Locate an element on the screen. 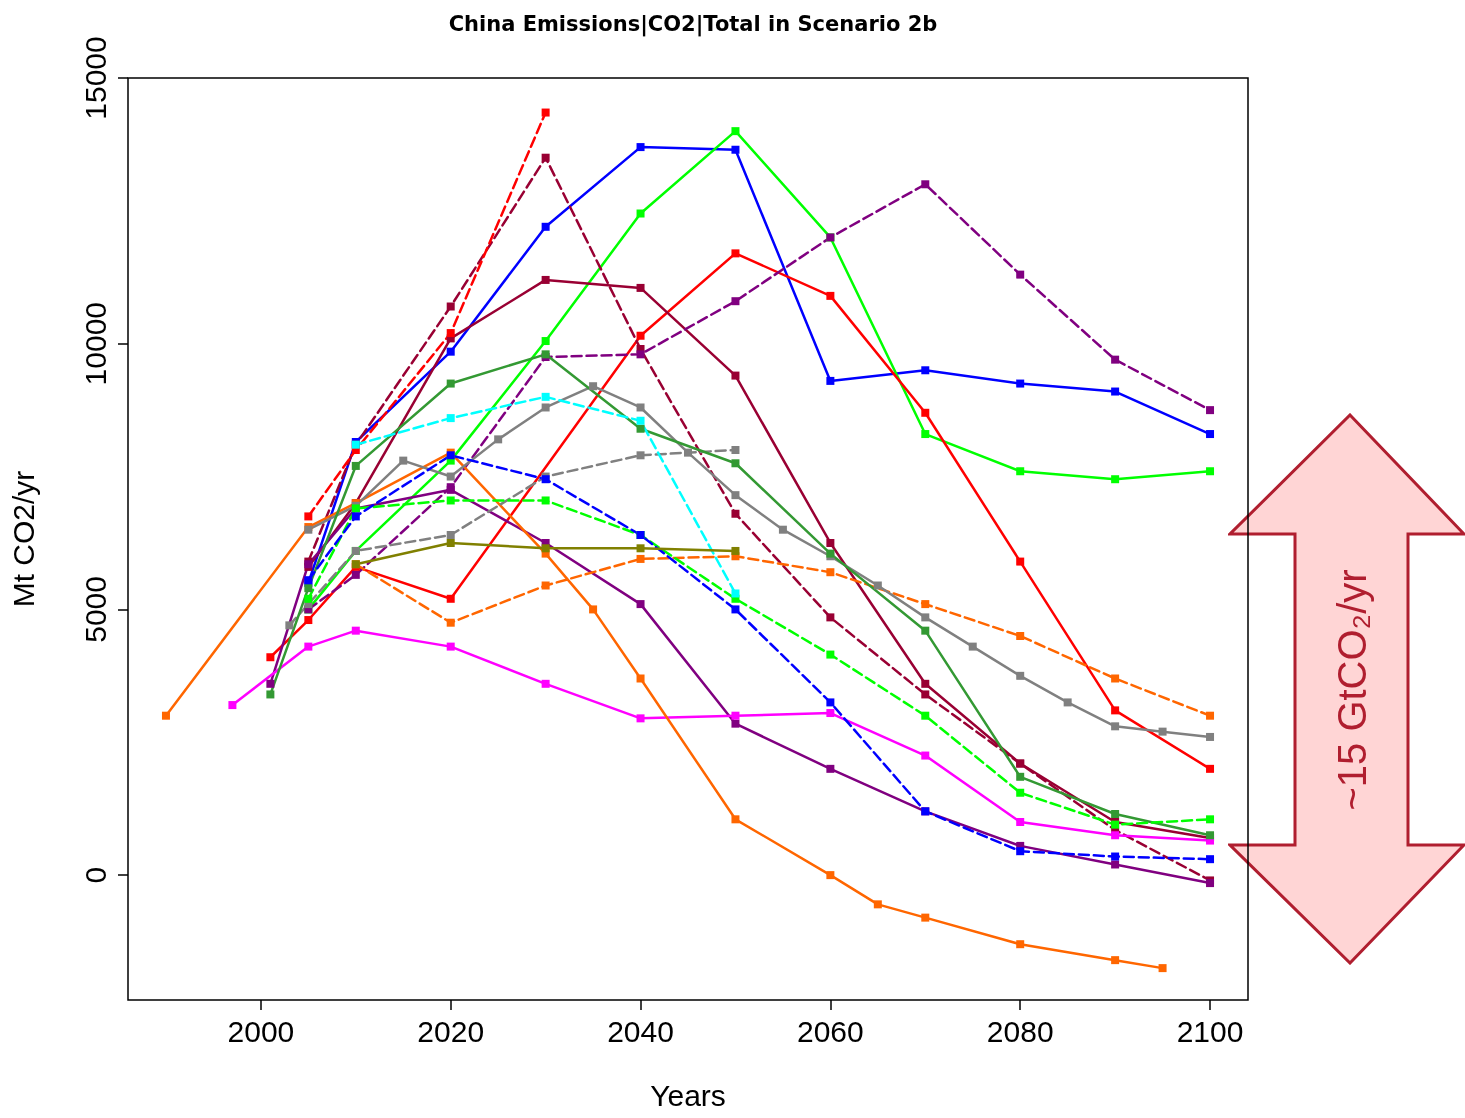 The width and height of the screenshot is (1465, 1118). x-tick-label: 2040 is located at coordinates (640, 1031).